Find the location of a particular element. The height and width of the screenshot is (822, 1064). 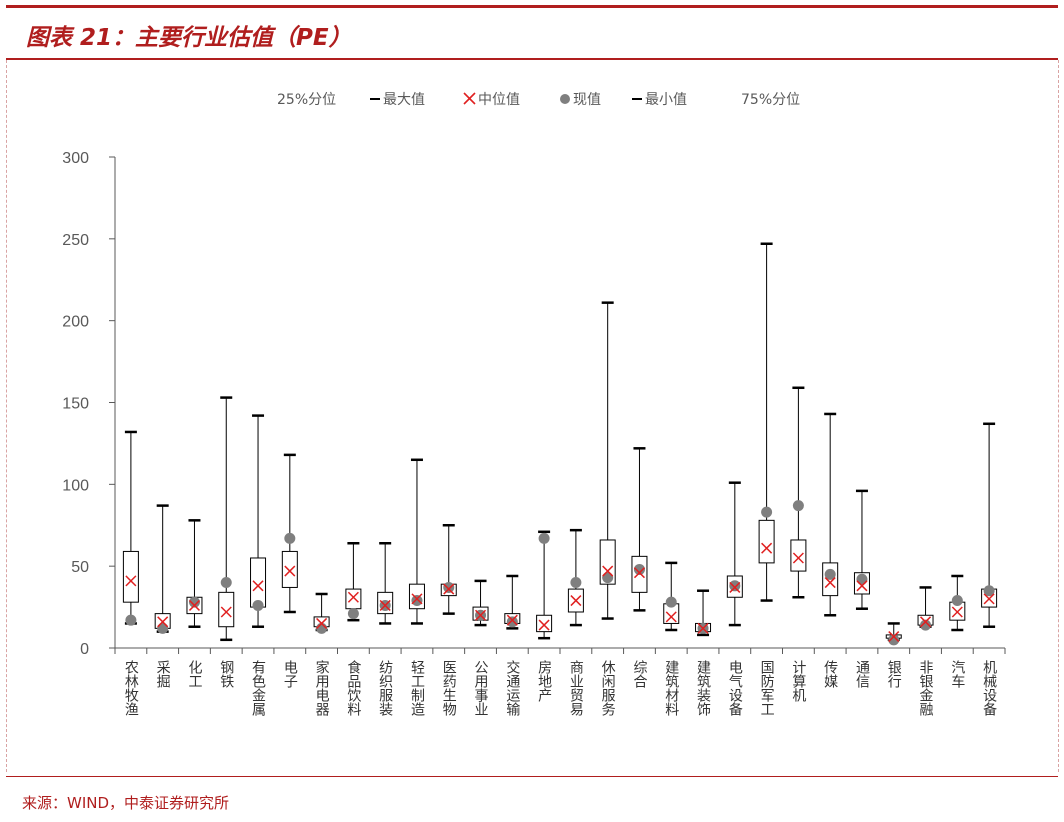

legend-max-label: 最大值 is located at coordinates (404, 100).